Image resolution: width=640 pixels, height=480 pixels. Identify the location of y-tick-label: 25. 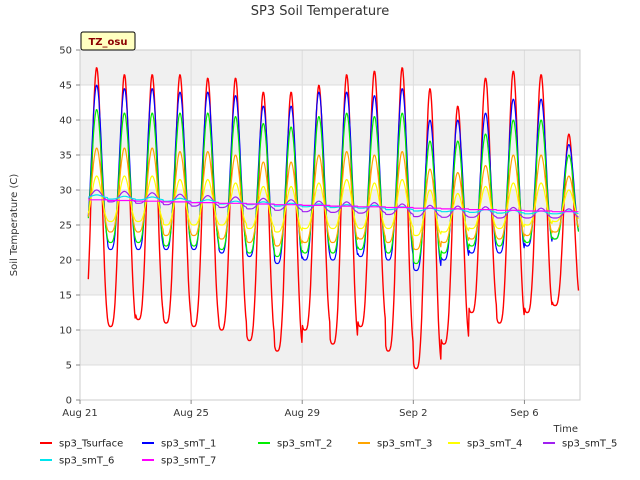
(65, 226).